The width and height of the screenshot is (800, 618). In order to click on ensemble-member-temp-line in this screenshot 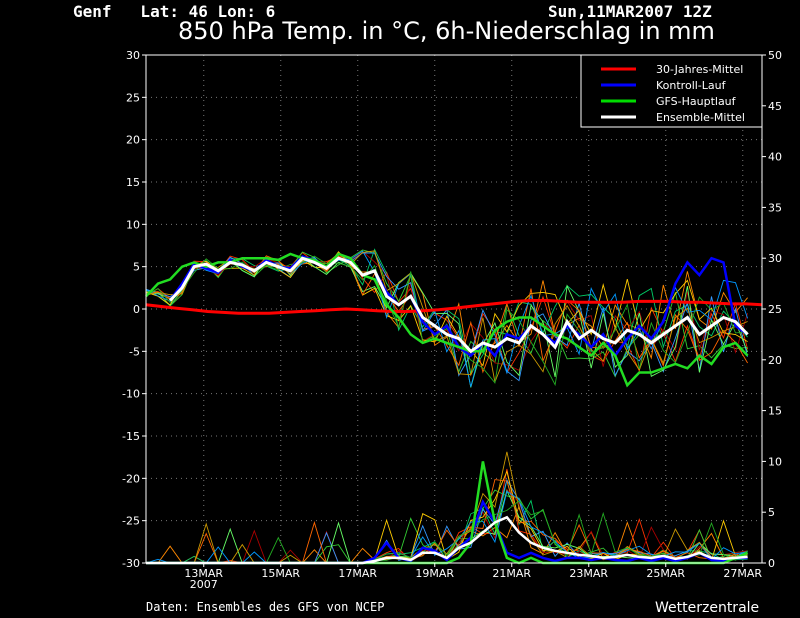, I will do `click(446, 309)`.